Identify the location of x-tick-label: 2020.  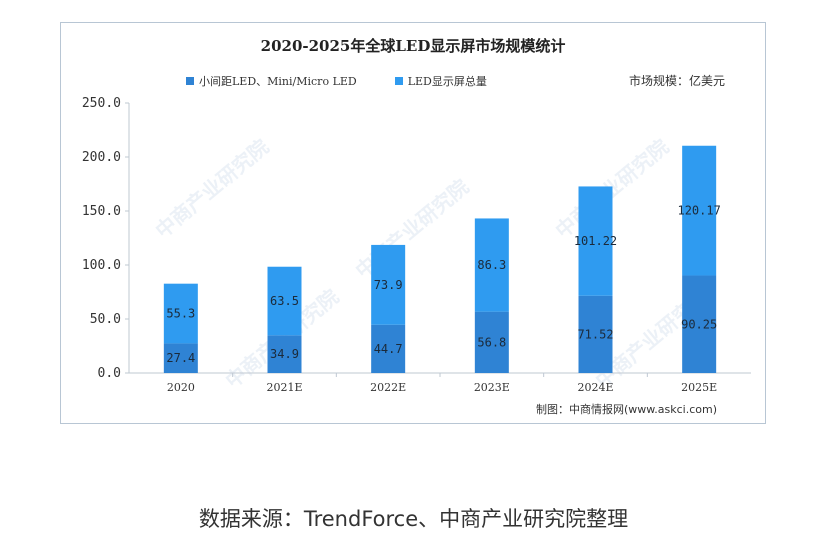
(181, 387).